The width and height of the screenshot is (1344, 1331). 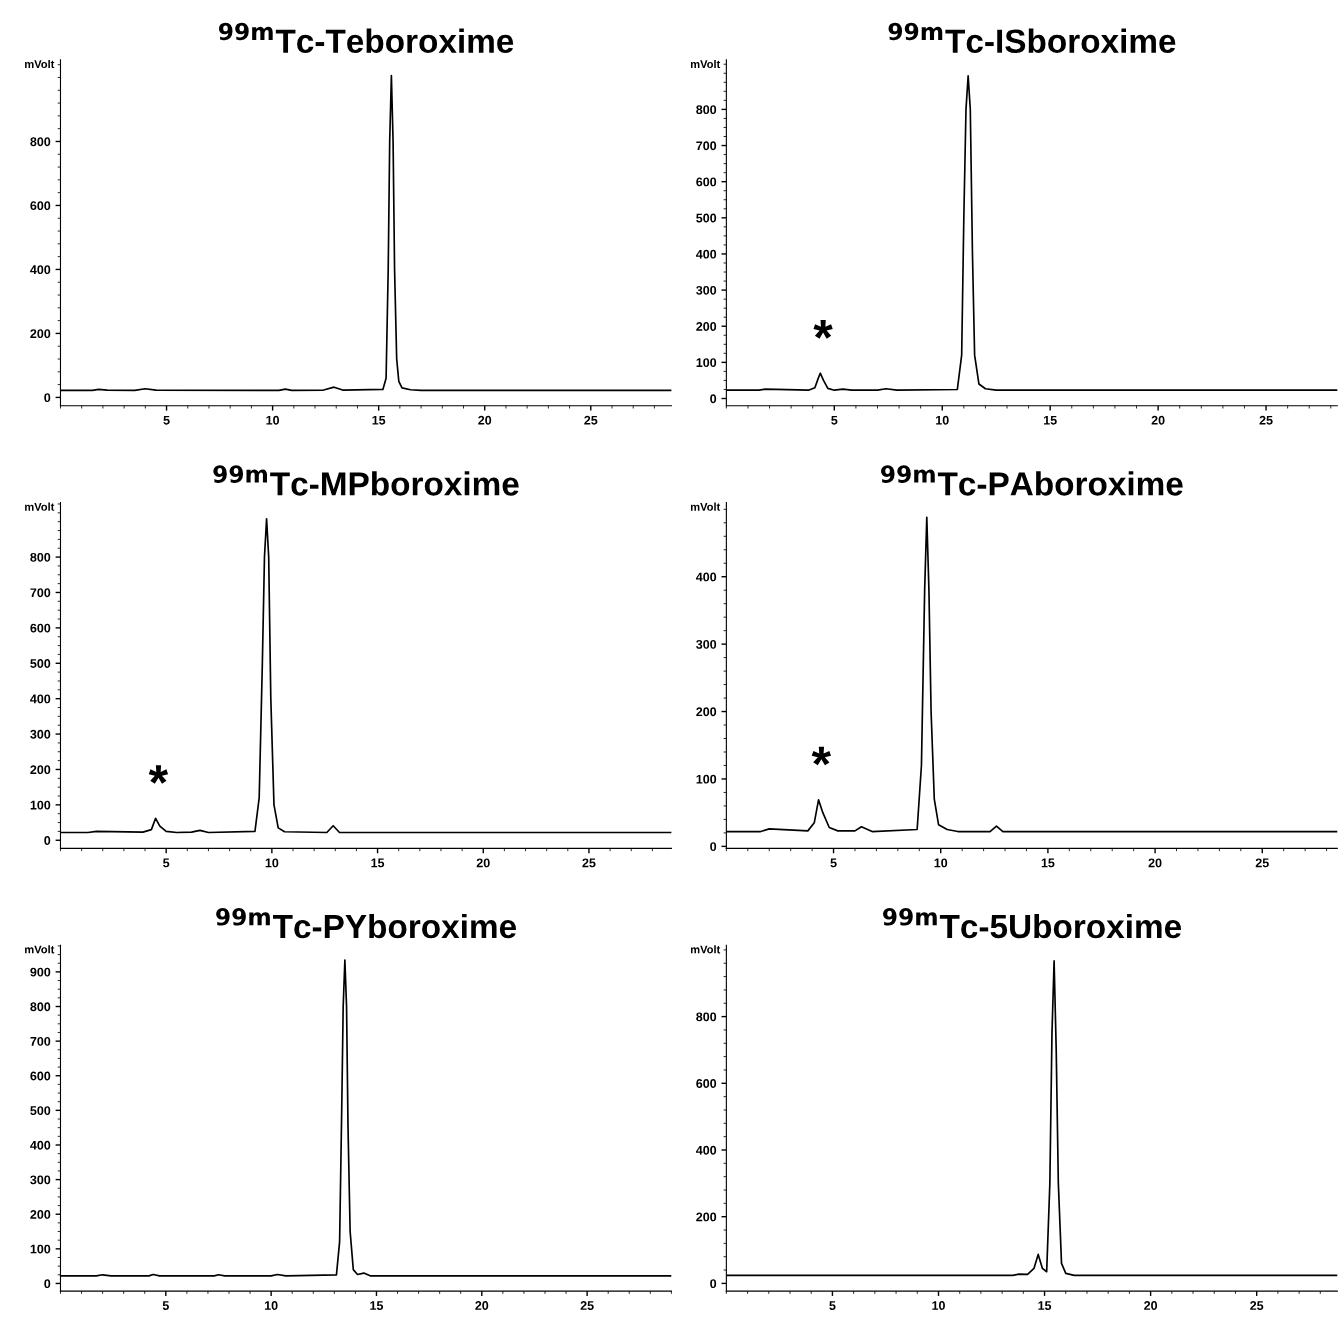 I want to click on chart-title: $^{99m}$Tc-ISboroxime, so click(x=1032, y=38).